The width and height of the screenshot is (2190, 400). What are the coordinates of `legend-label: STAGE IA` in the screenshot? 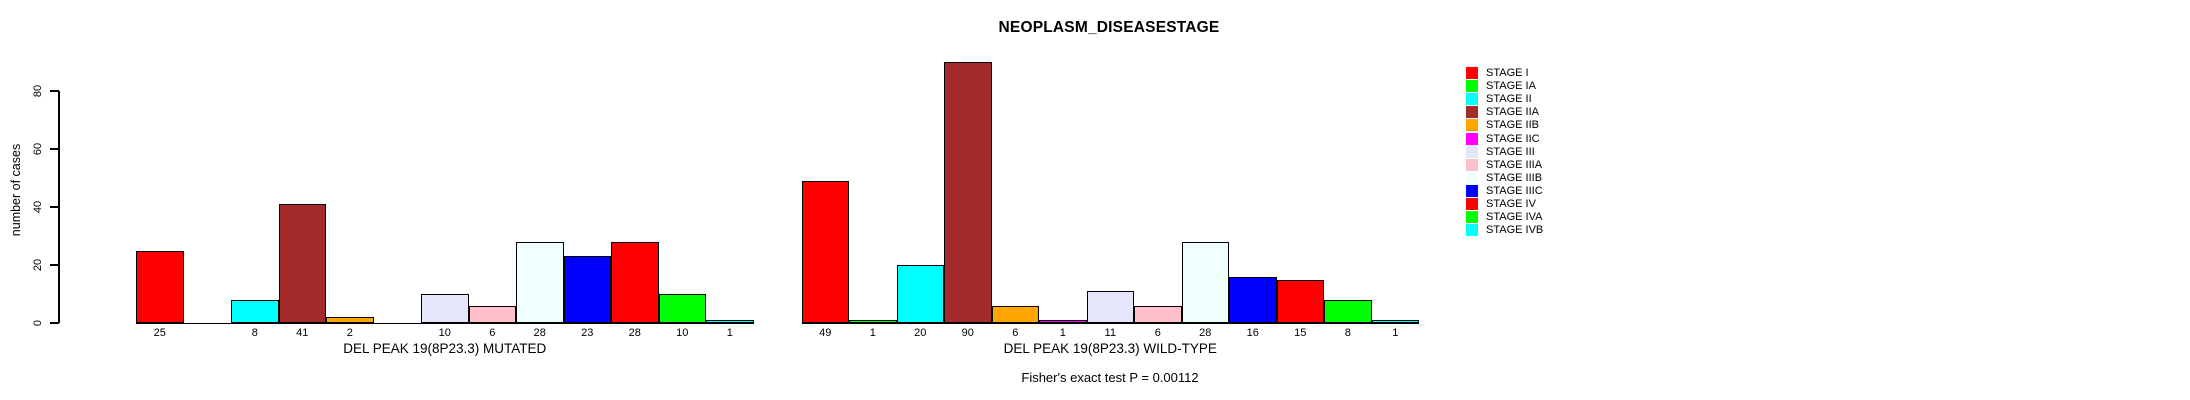 It's located at (1511, 86).